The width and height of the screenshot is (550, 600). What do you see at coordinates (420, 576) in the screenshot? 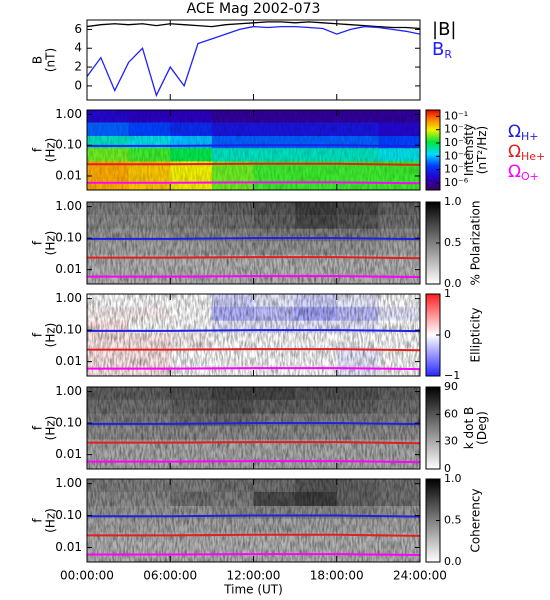
I see `x-tick-label: 24:00:00` at bounding box center [420, 576].